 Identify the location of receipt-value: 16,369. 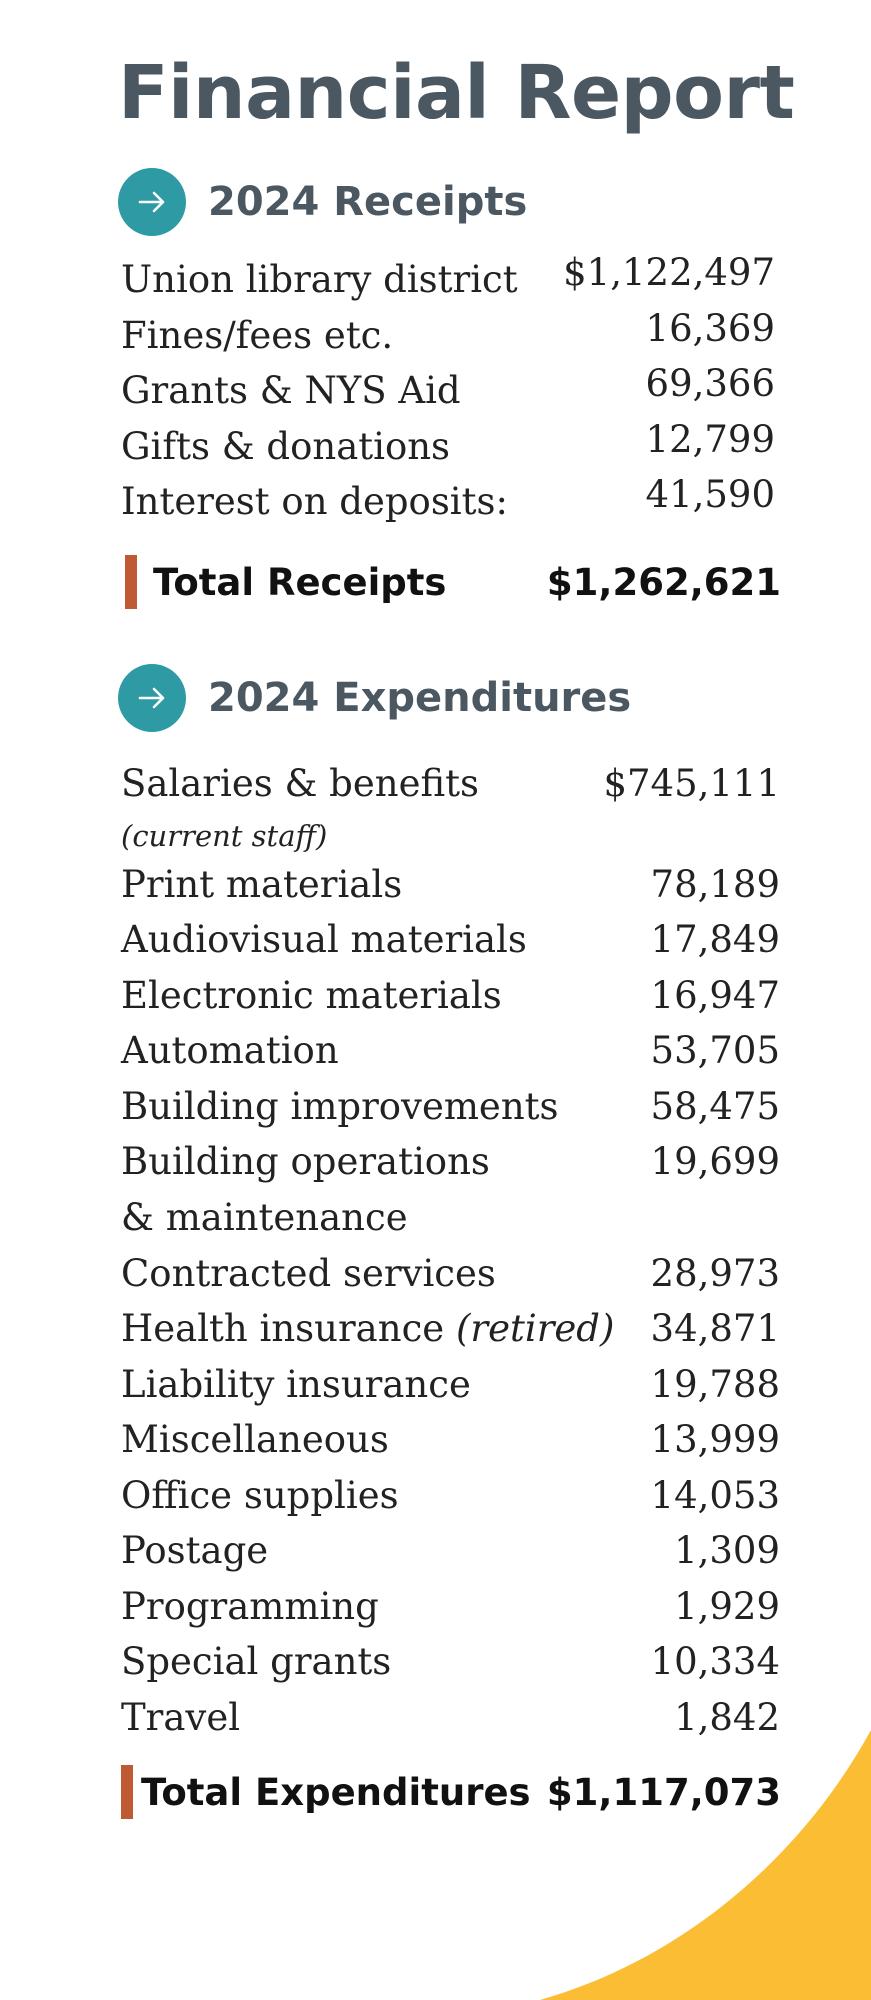
(710, 328).